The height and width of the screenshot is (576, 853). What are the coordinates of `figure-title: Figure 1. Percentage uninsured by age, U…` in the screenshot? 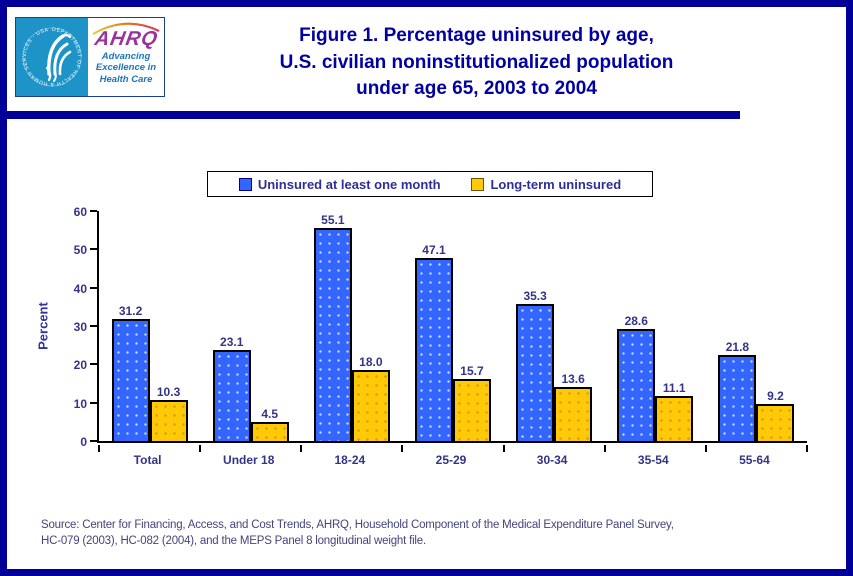 It's located at (505, 63).